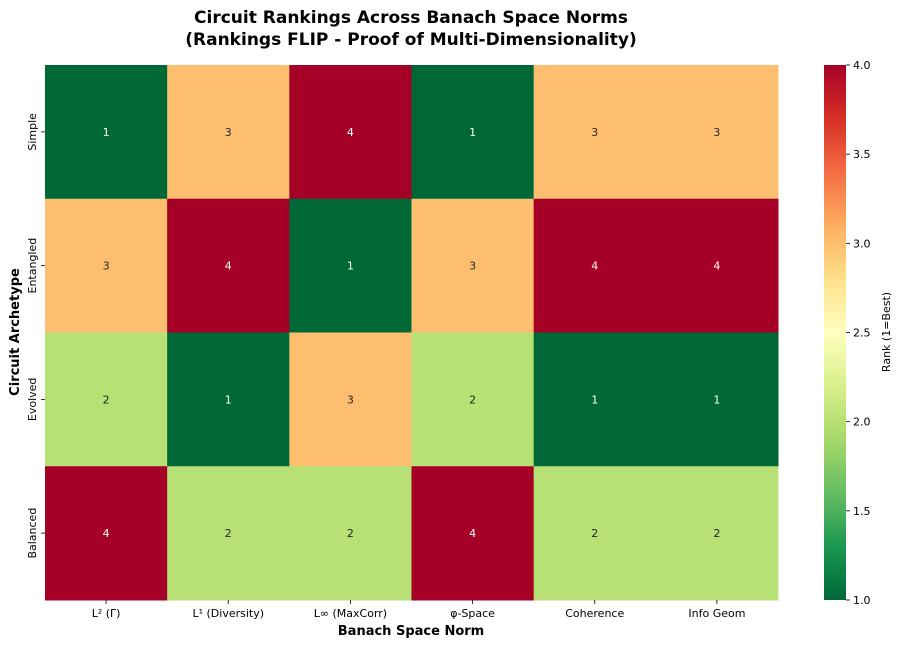 Image resolution: width=900 pixels, height=645 pixels. What do you see at coordinates (886, 332) in the screenshot?
I see `colorbar-label: Rank (1=Best)` at bounding box center [886, 332].